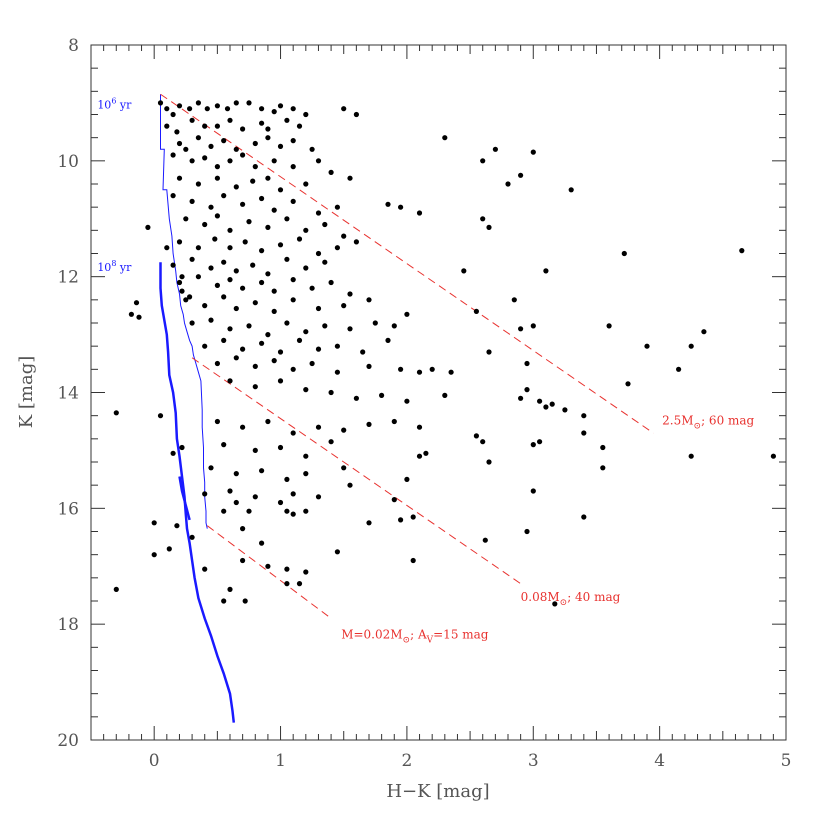  Describe the element at coordinates (659, 761) in the screenshot. I see `x-tick-label: 4` at that location.